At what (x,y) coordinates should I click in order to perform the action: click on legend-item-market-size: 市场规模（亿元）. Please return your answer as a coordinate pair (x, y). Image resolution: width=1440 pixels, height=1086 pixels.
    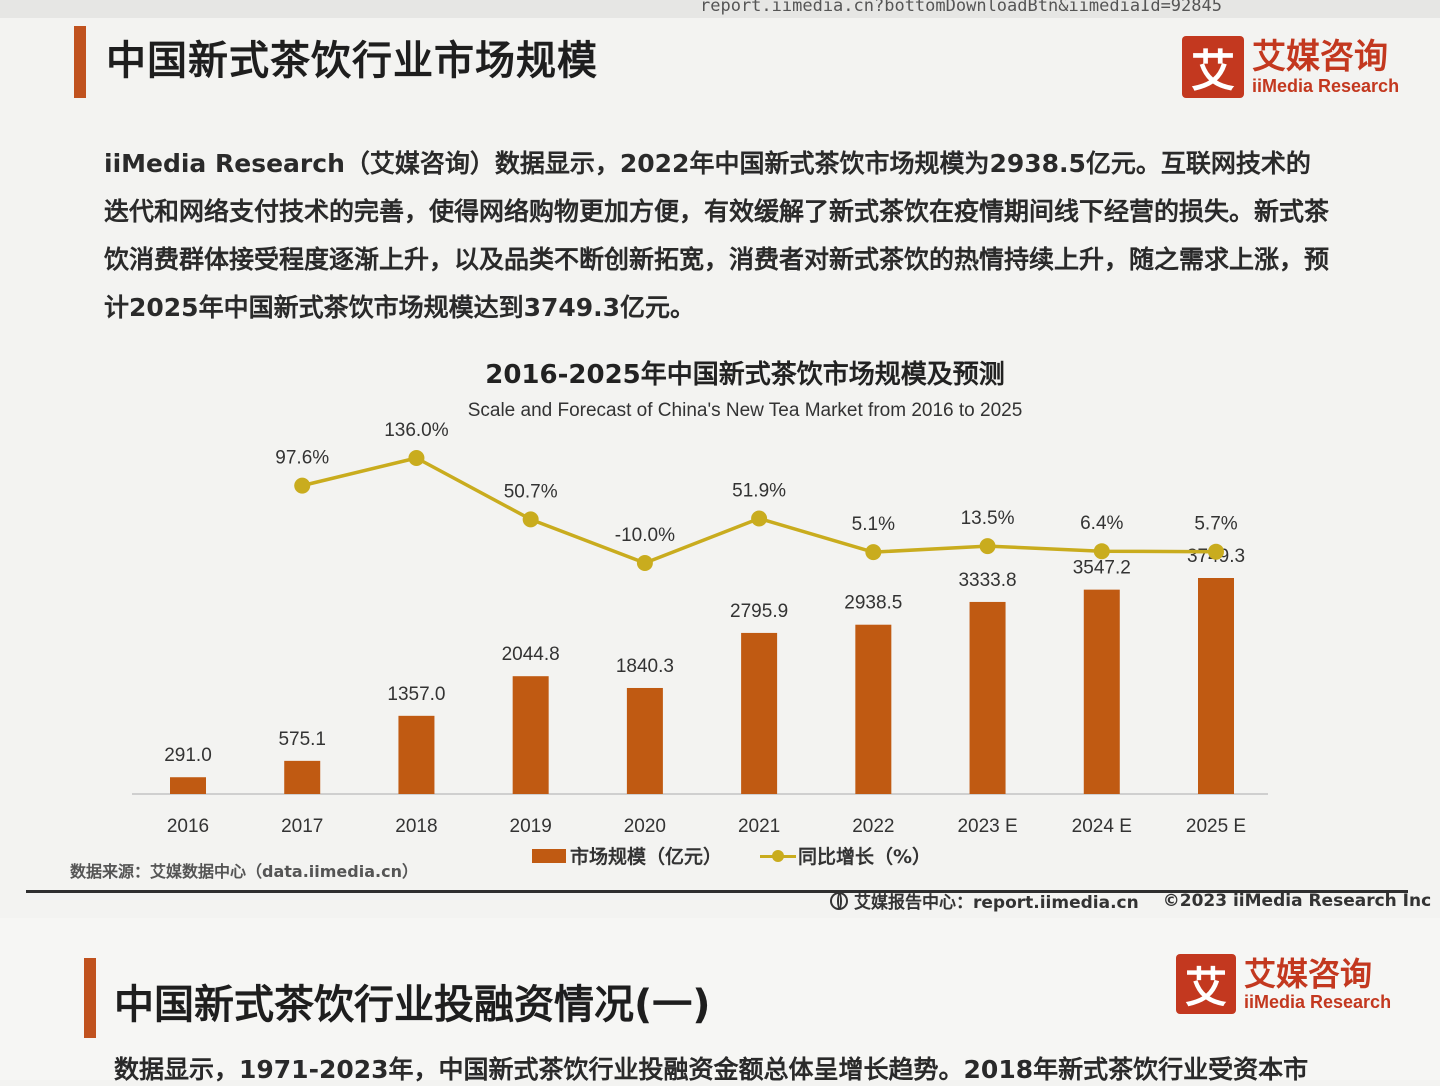
    Looking at the image, I should click on (627, 855).